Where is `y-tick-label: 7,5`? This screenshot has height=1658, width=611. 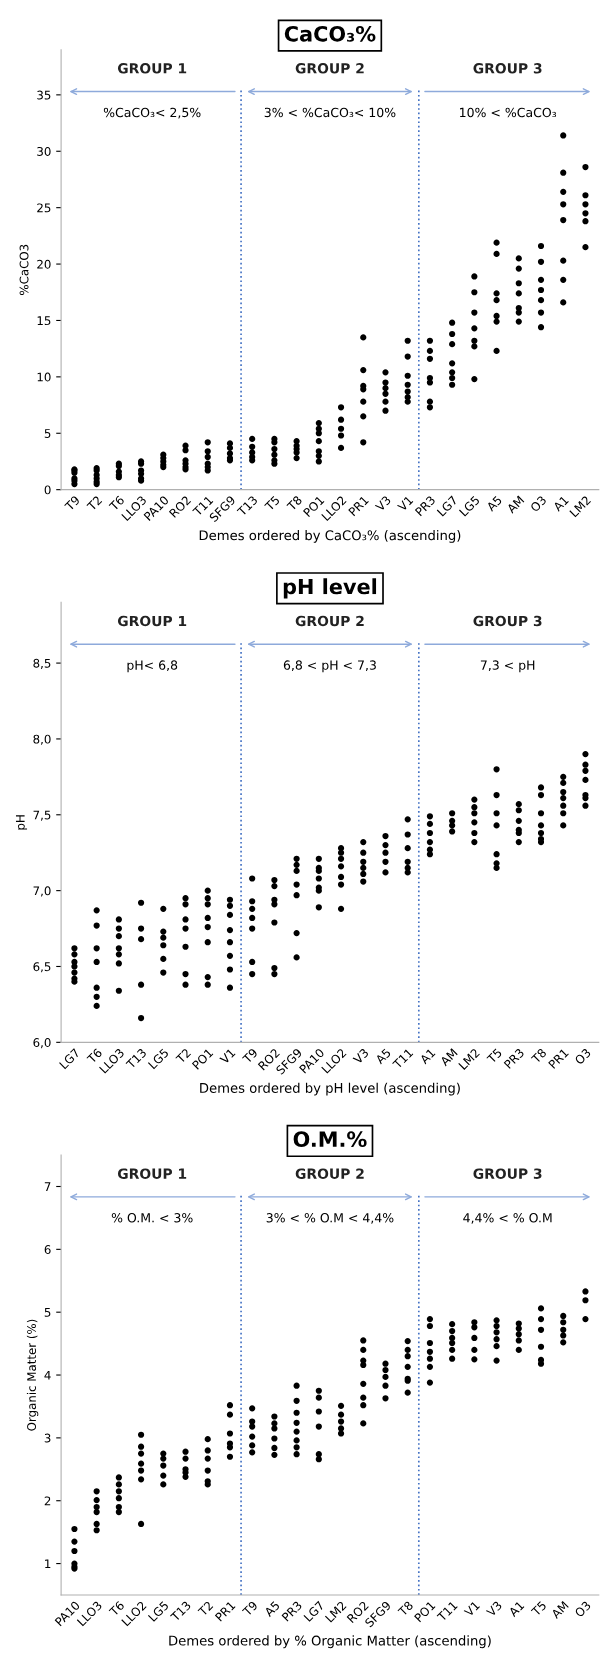 y-tick-label: 7,5 is located at coordinates (42, 815).